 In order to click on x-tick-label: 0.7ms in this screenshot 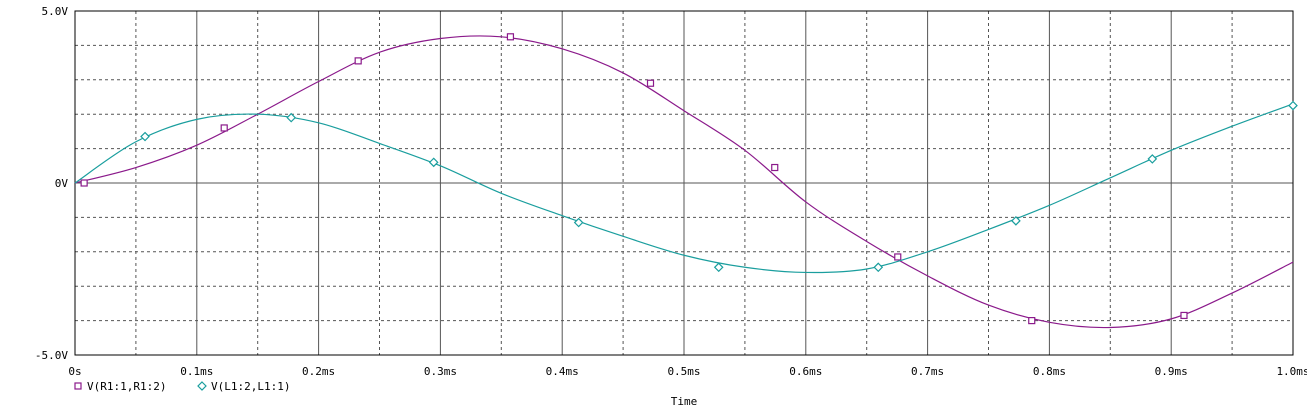, I will do `click(927, 371)`.